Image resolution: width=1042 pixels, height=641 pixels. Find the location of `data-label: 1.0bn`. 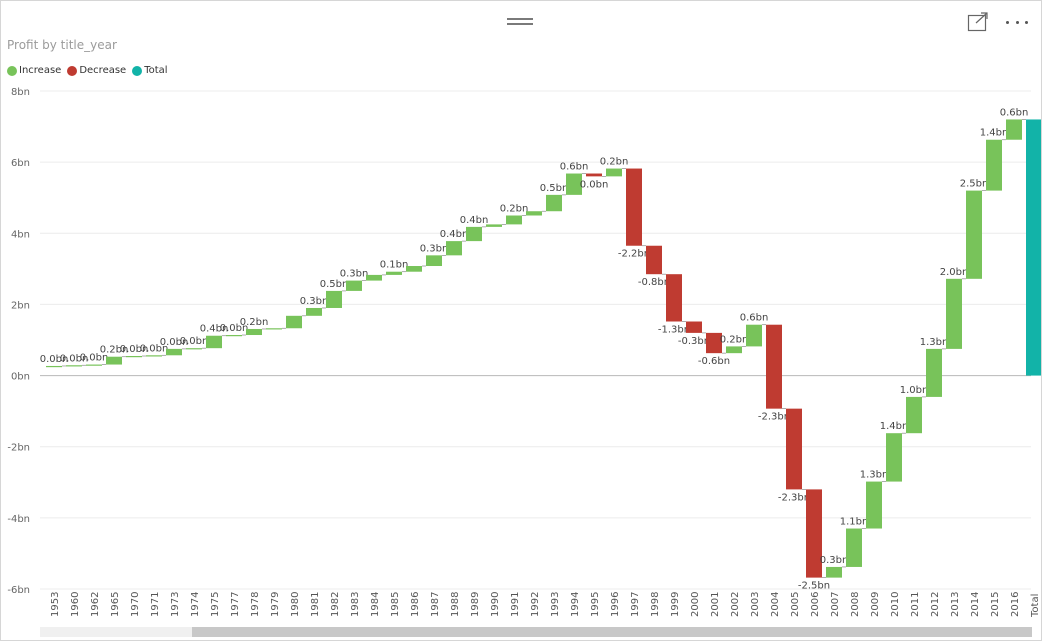

data-label: 1.0bn is located at coordinates (914, 390).